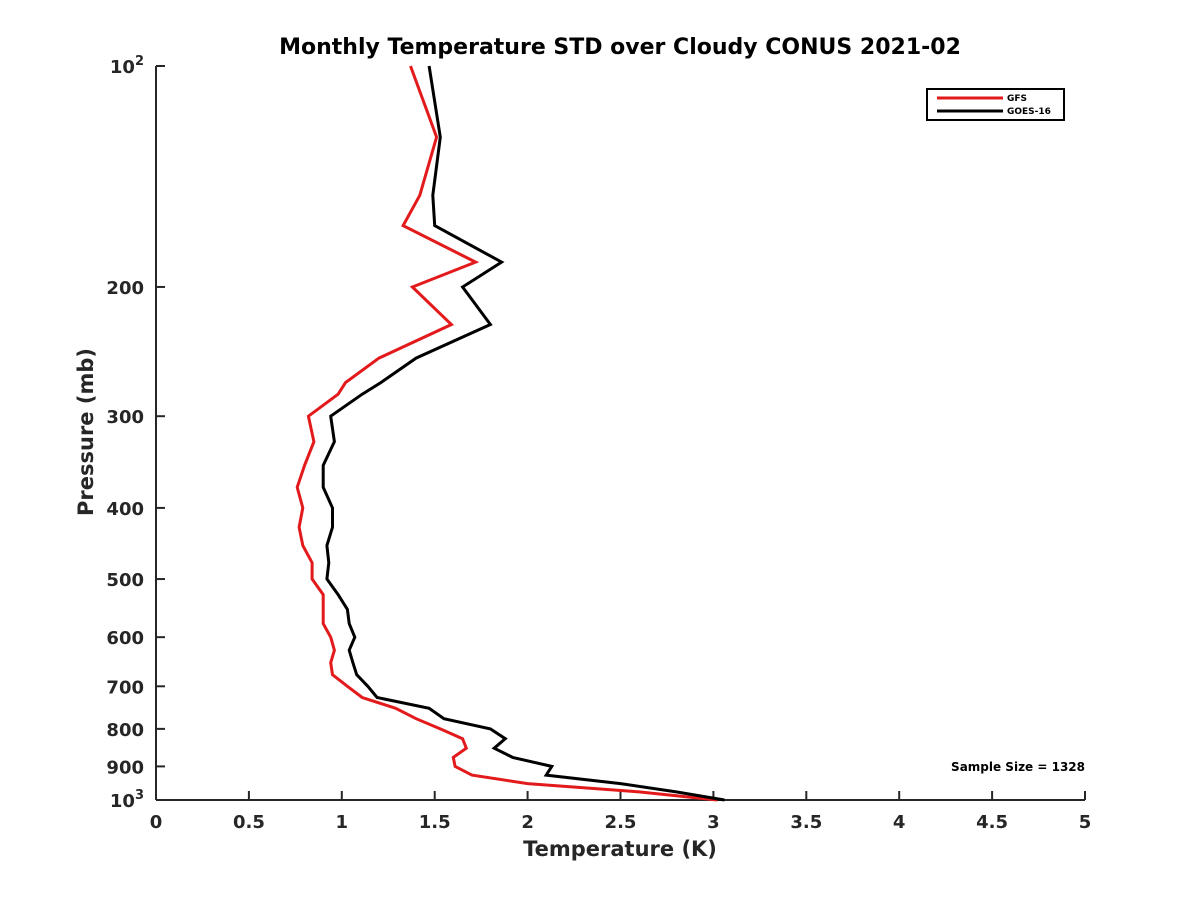 This screenshot has height=905, width=1200. What do you see at coordinates (125, 580) in the screenshot?
I see `y-tick-label: 500` at bounding box center [125, 580].